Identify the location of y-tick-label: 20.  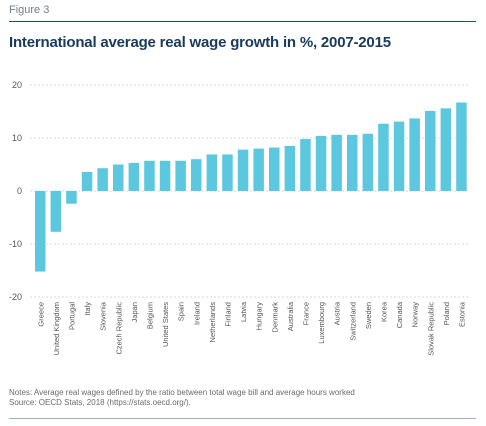
(17, 85).